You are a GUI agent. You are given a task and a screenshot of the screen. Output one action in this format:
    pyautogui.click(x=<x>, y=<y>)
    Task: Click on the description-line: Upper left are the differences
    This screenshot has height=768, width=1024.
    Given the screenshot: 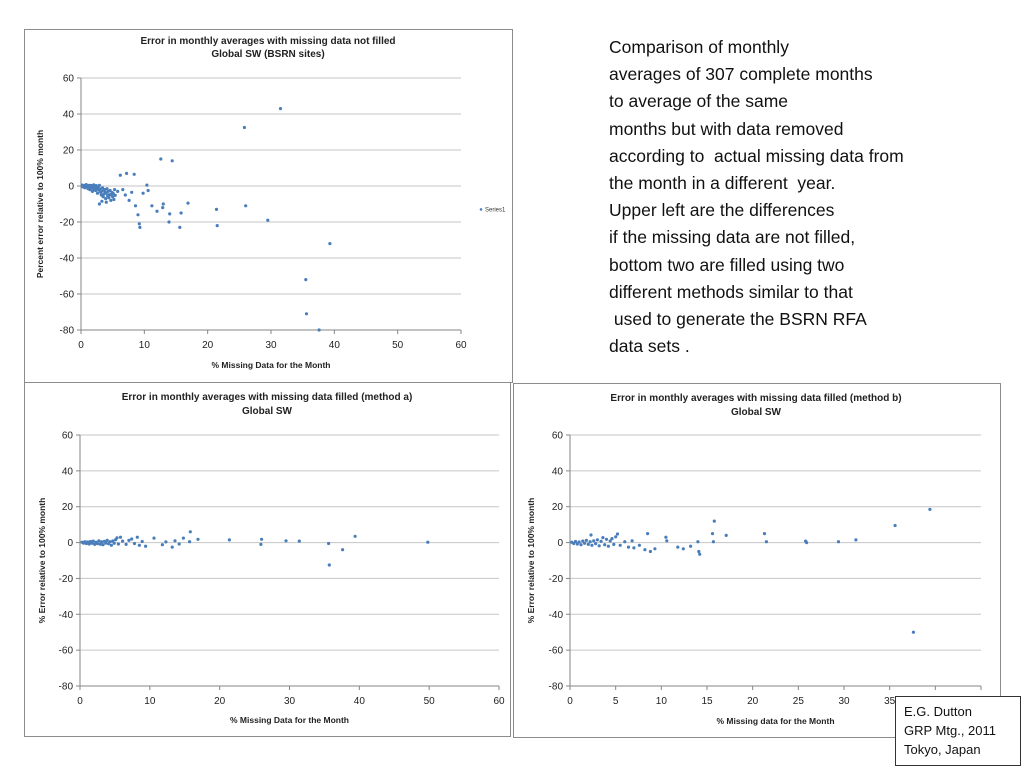 What is the action you would take?
    pyautogui.click(x=722, y=210)
    